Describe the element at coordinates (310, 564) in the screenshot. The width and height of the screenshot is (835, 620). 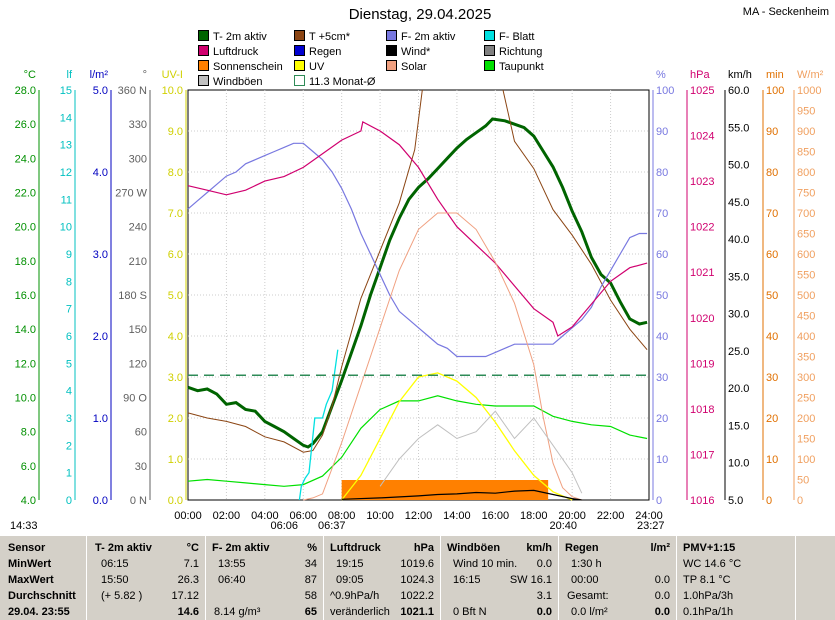
I see `footer-value: 34` at that location.